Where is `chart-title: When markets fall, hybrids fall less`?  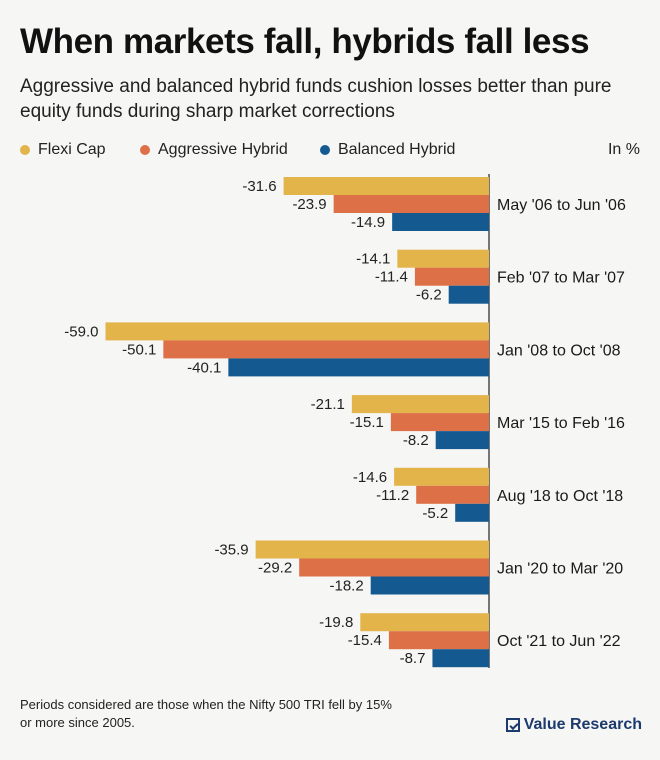
chart-title: When markets fall, hybrids fall less is located at coordinates (305, 41).